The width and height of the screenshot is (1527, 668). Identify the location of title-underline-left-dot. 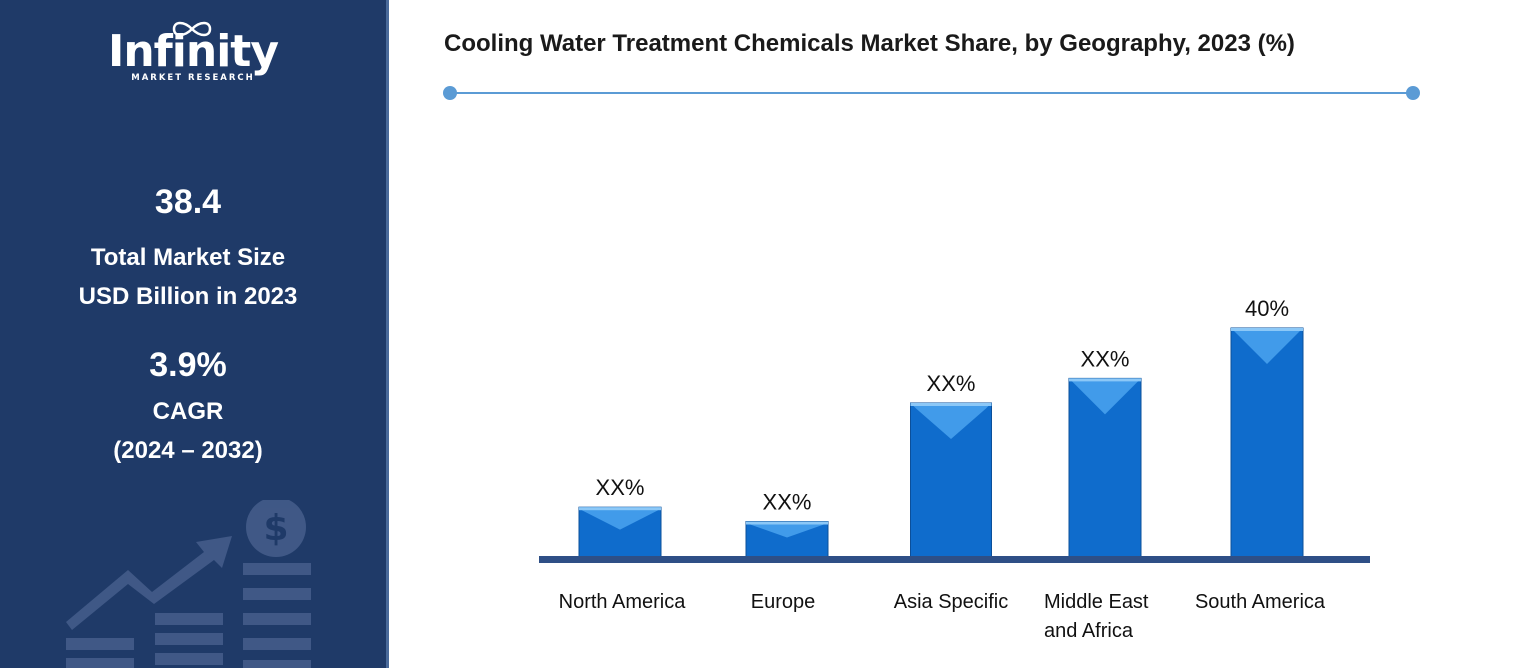
(450, 93).